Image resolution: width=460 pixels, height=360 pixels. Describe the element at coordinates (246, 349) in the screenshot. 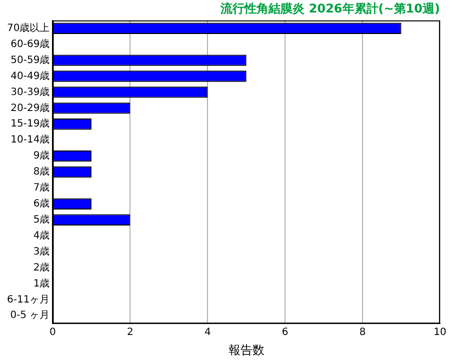

I see `x-axis-title: 報告数` at that location.